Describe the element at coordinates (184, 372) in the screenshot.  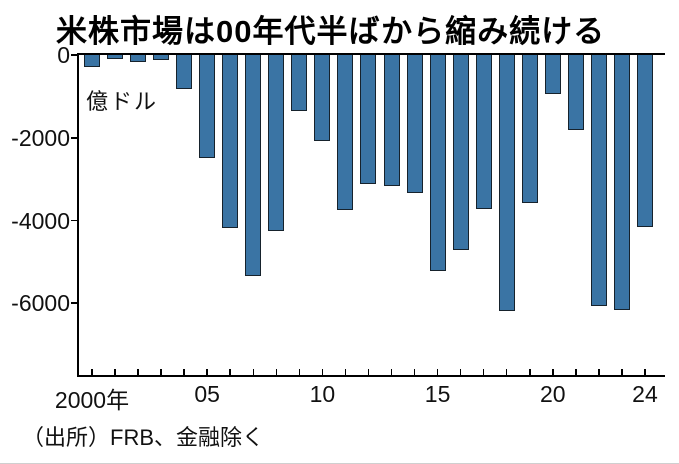
I see `x-tick-2004` at that location.